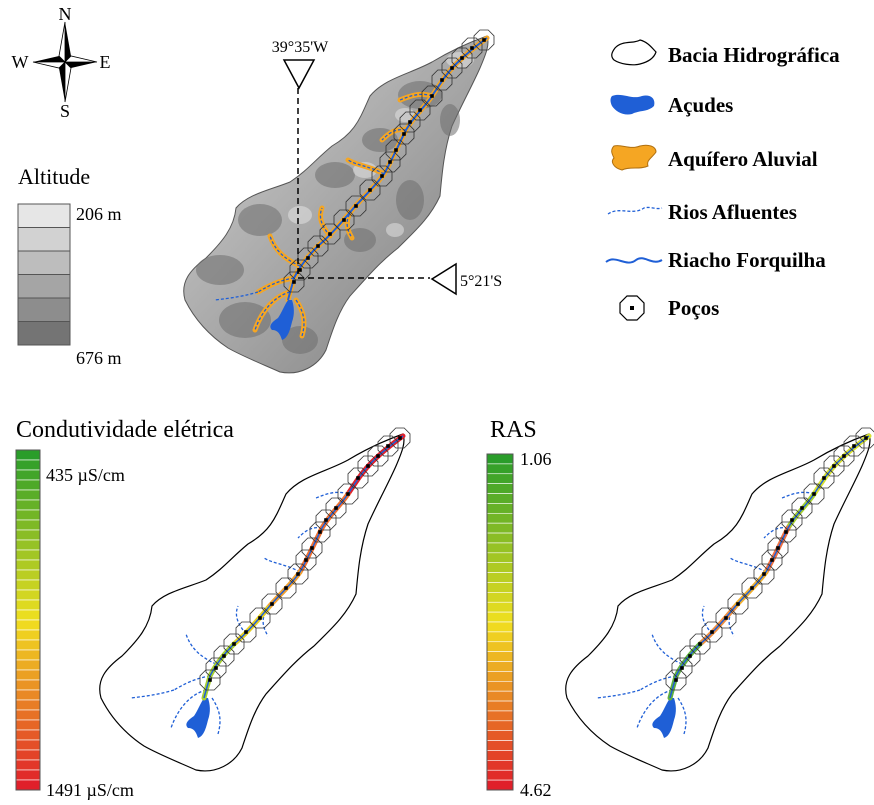  Describe the element at coordinates (632, 308) in the screenshot. I see `well-icon` at that location.